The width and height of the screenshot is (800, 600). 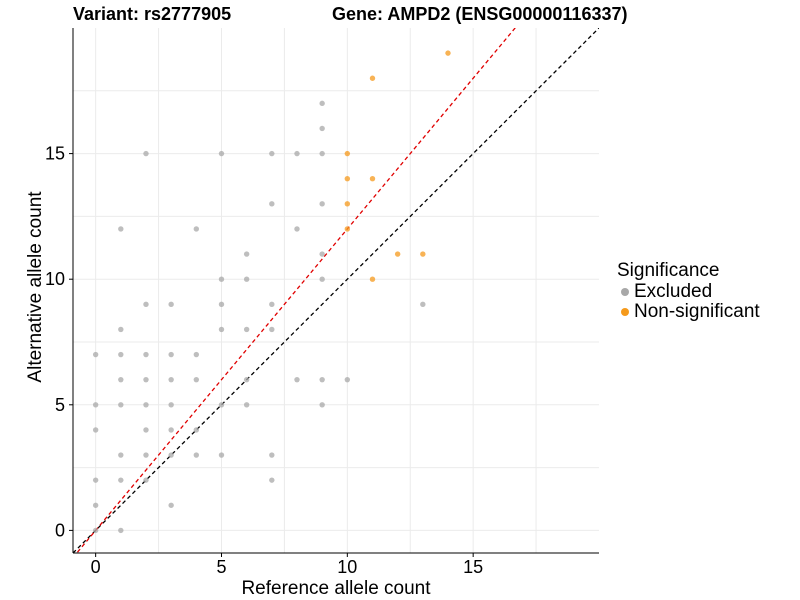 I want to click on legend-title: Significance, so click(x=668, y=270).